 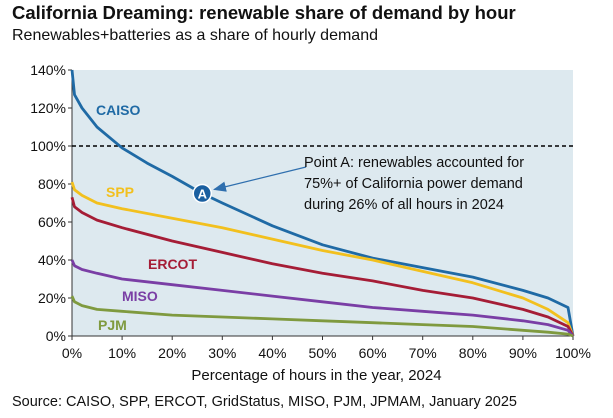 I want to click on y-tick-label: 0%, so click(x=56, y=336).